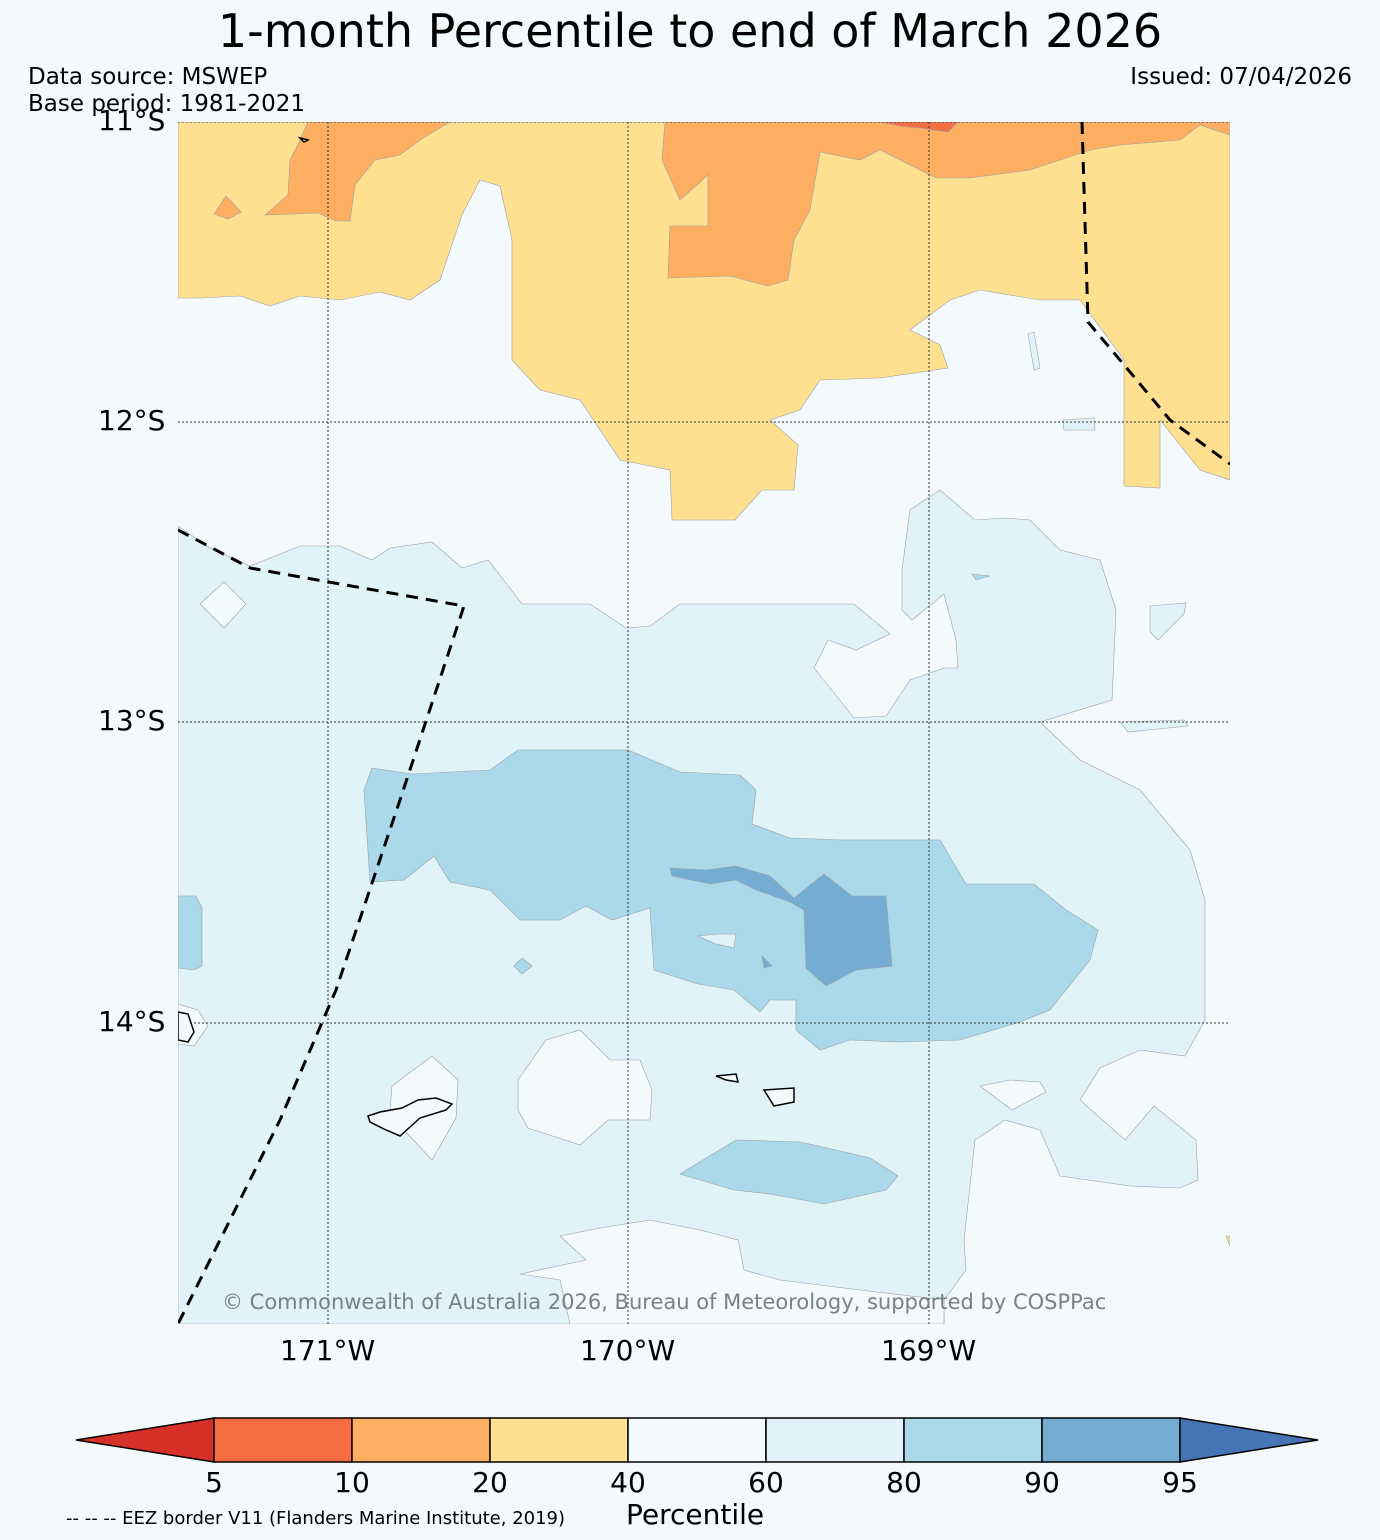  I want to click on colorbar-tick: 20, so click(490, 1482).